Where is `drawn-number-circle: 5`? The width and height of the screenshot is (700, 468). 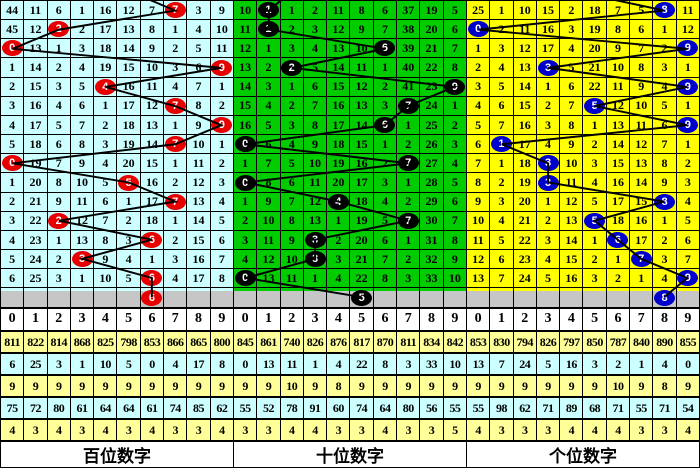
drawn-number-circle: 5 is located at coordinates (129, 182).